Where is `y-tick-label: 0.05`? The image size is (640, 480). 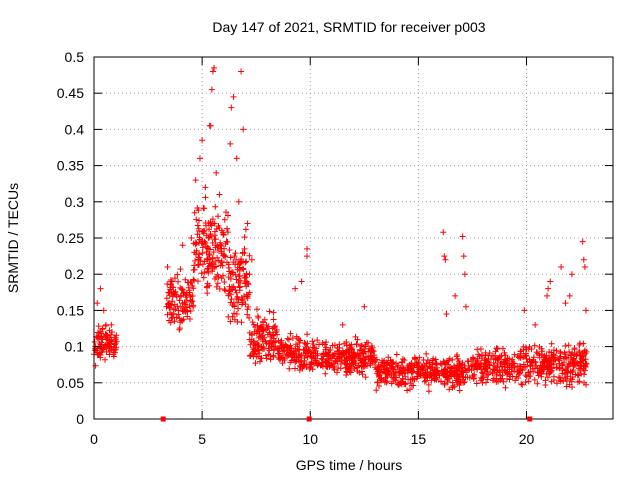 y-tick-label: 0.05 is located at coordinates (70, 383).